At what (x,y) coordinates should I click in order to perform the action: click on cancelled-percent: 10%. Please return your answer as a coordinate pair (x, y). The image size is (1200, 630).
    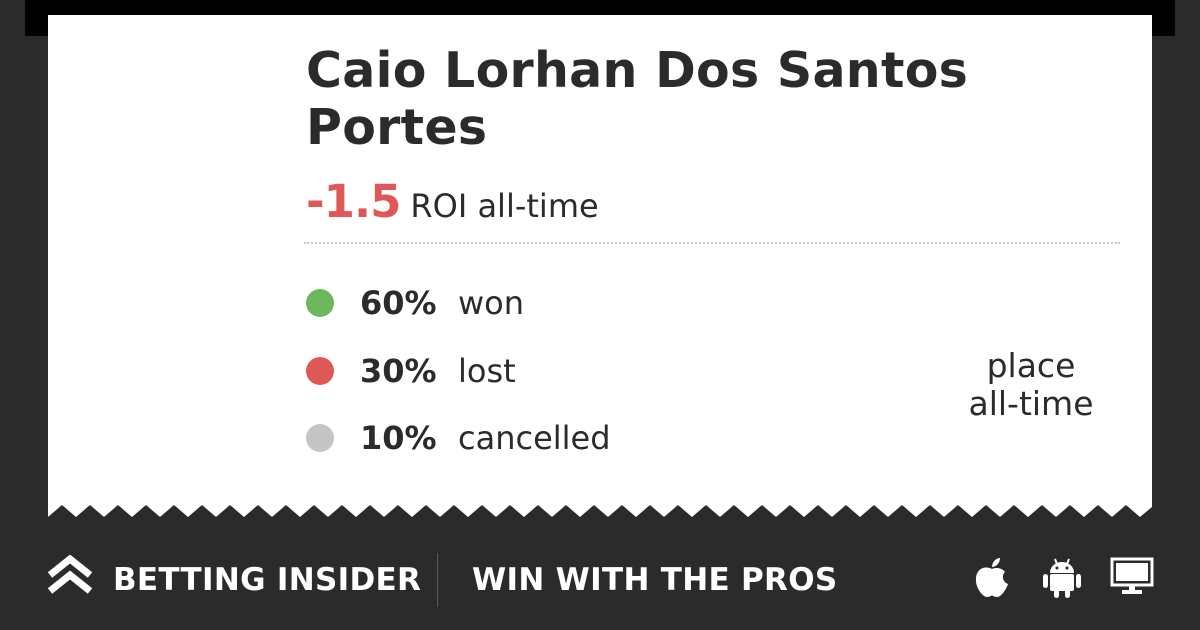
    Looking at the image, I should click on (398, 438).